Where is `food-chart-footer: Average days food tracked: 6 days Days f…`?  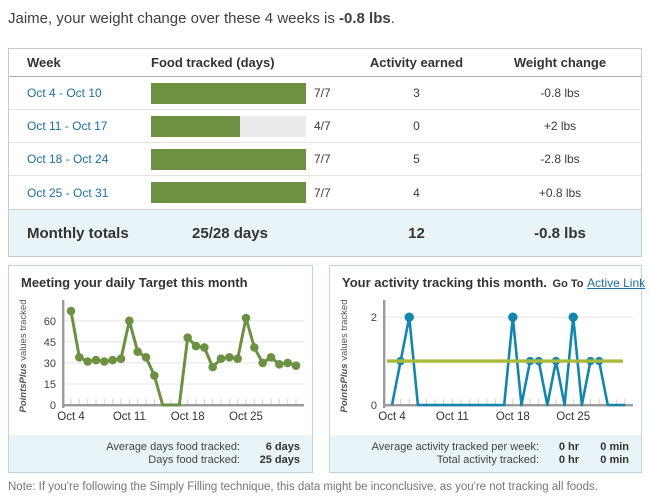 food-chart-footer: Average days food tracked: 6 days Days f… is located at coordinates (160, 453).